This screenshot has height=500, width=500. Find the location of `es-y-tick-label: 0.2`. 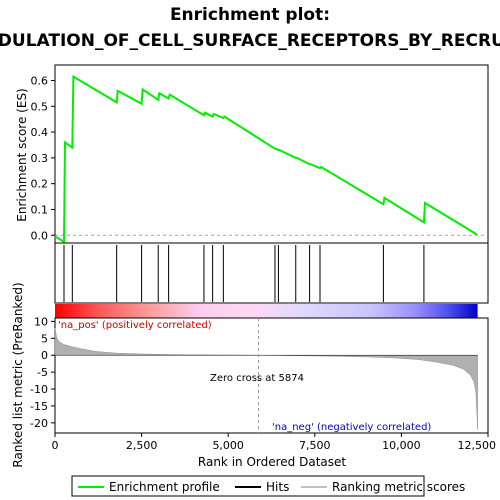

es-y-tick-label: 0.2 is located at coordinates (40, 184).